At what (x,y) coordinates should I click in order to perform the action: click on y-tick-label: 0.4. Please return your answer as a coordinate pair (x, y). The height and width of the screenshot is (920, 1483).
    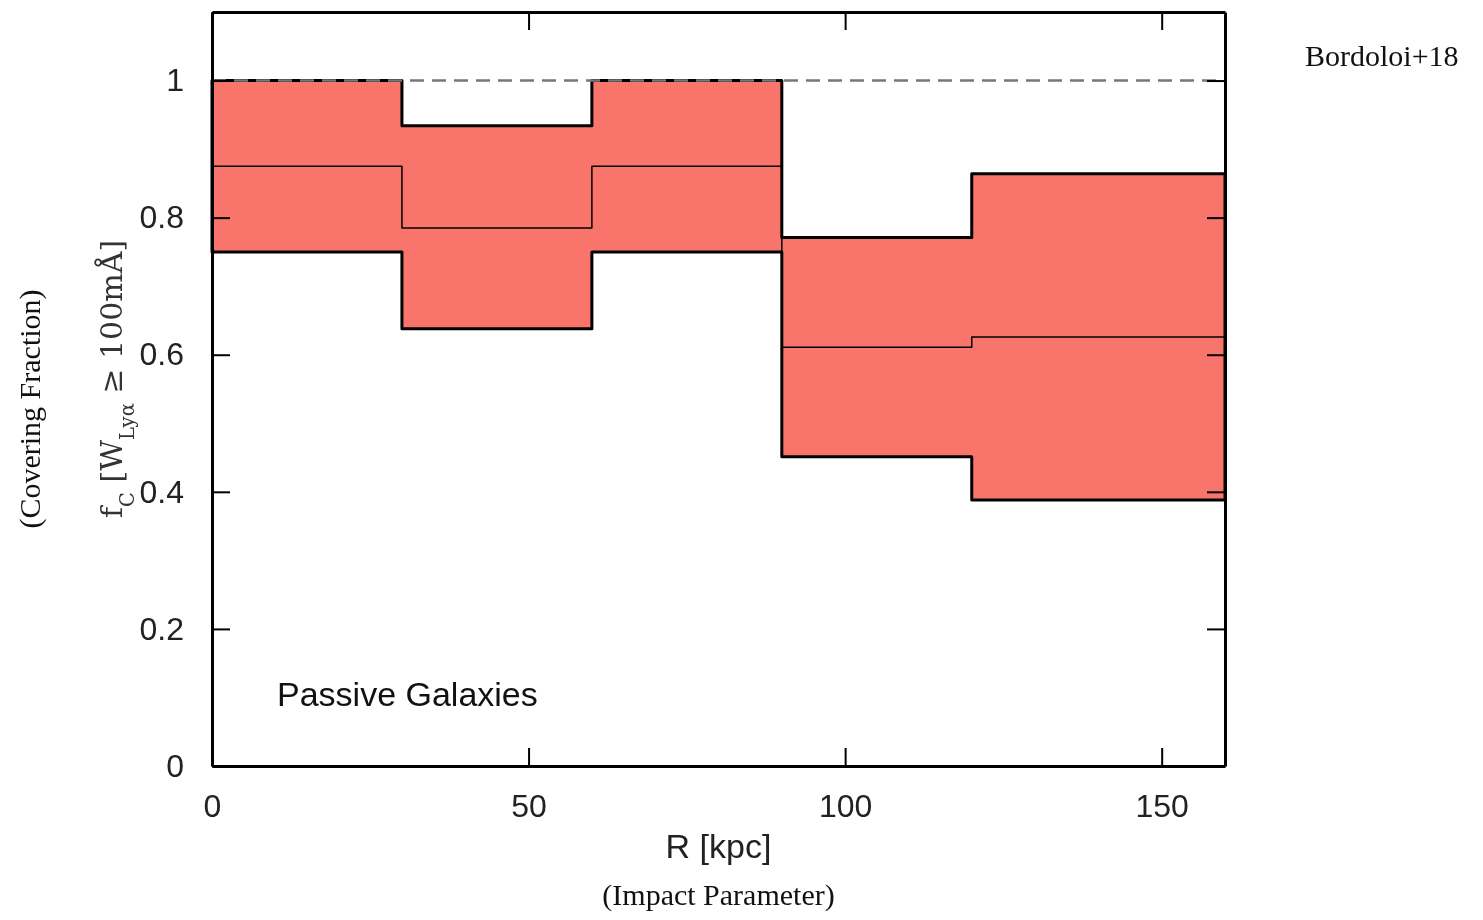
    Looking at the image, I should click on (161, 491).